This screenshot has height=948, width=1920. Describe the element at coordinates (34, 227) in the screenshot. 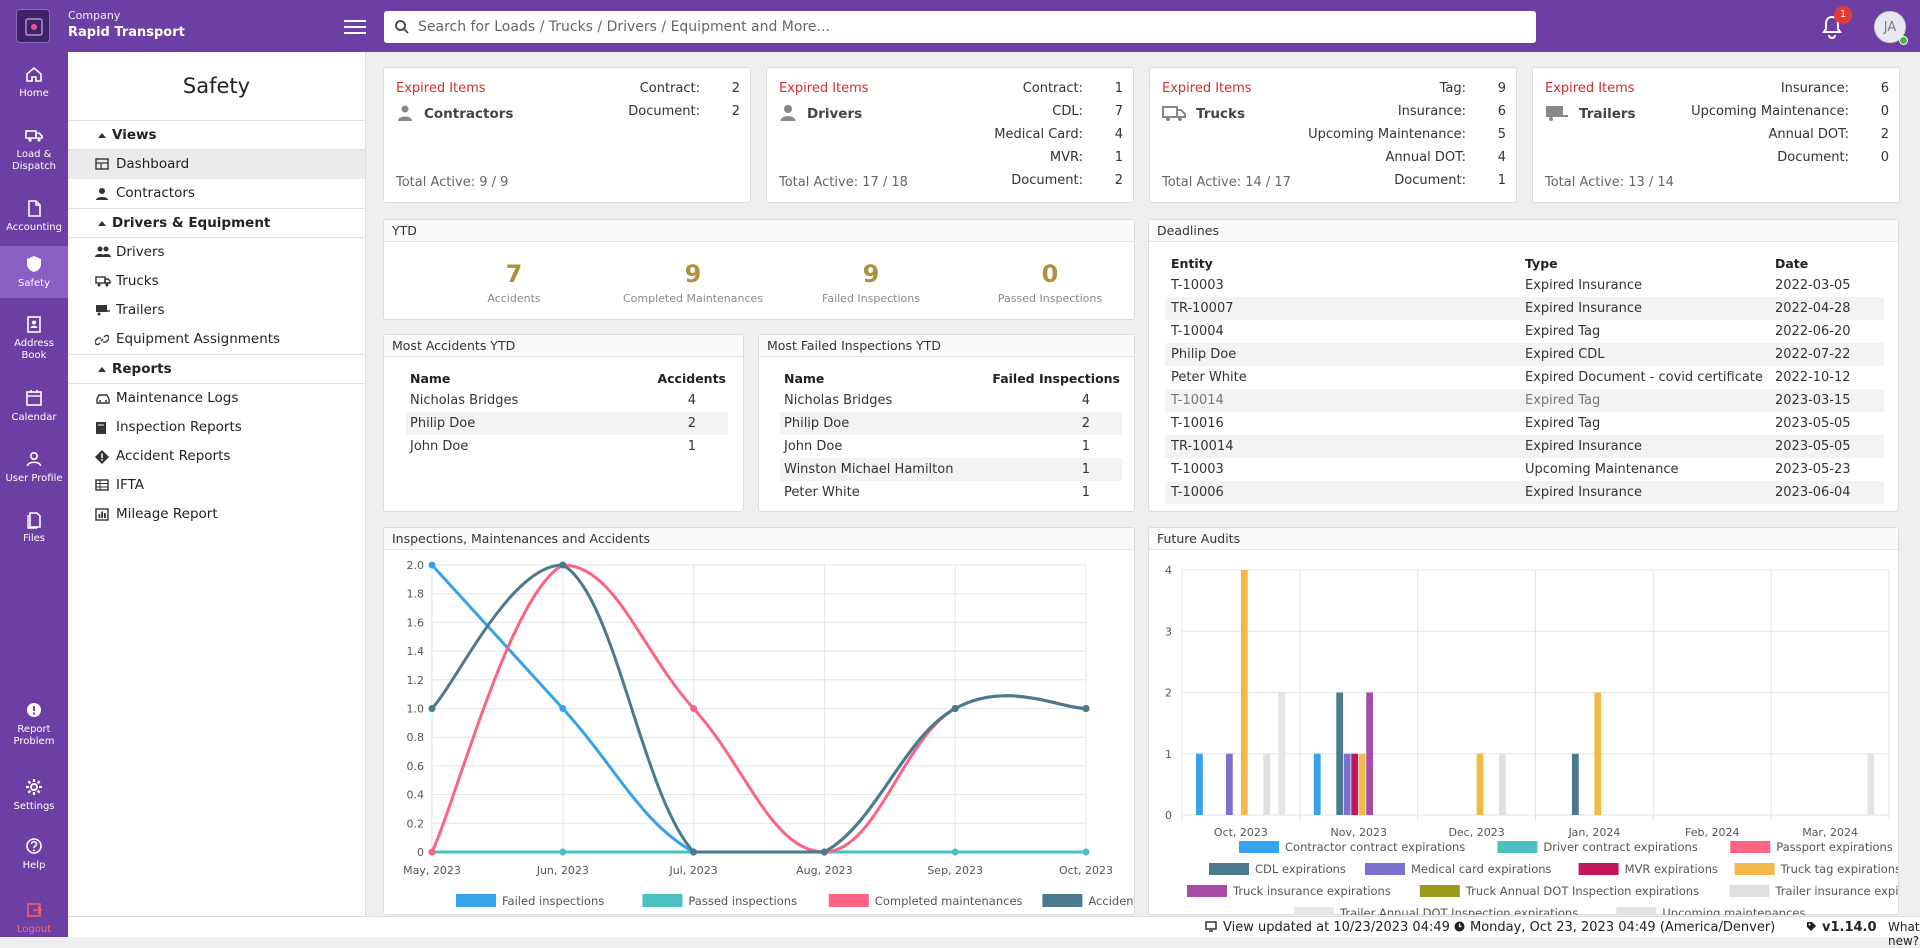

I see `nav-label: Accounting` at that location.